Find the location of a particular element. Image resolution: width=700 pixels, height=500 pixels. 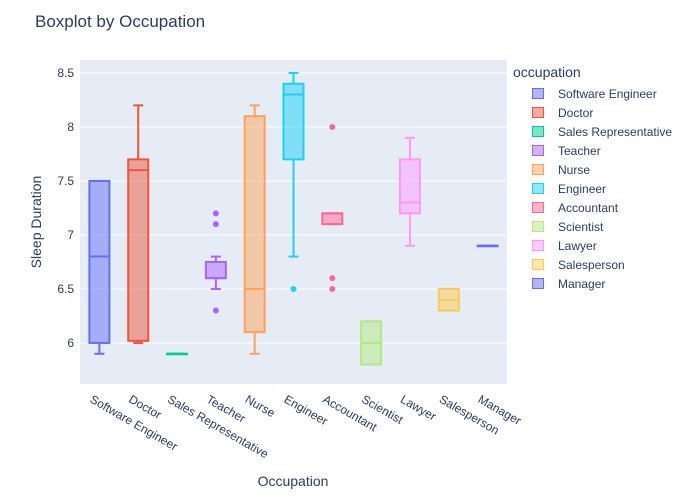

legend-title: occupation is located at coordinates (547, 72).